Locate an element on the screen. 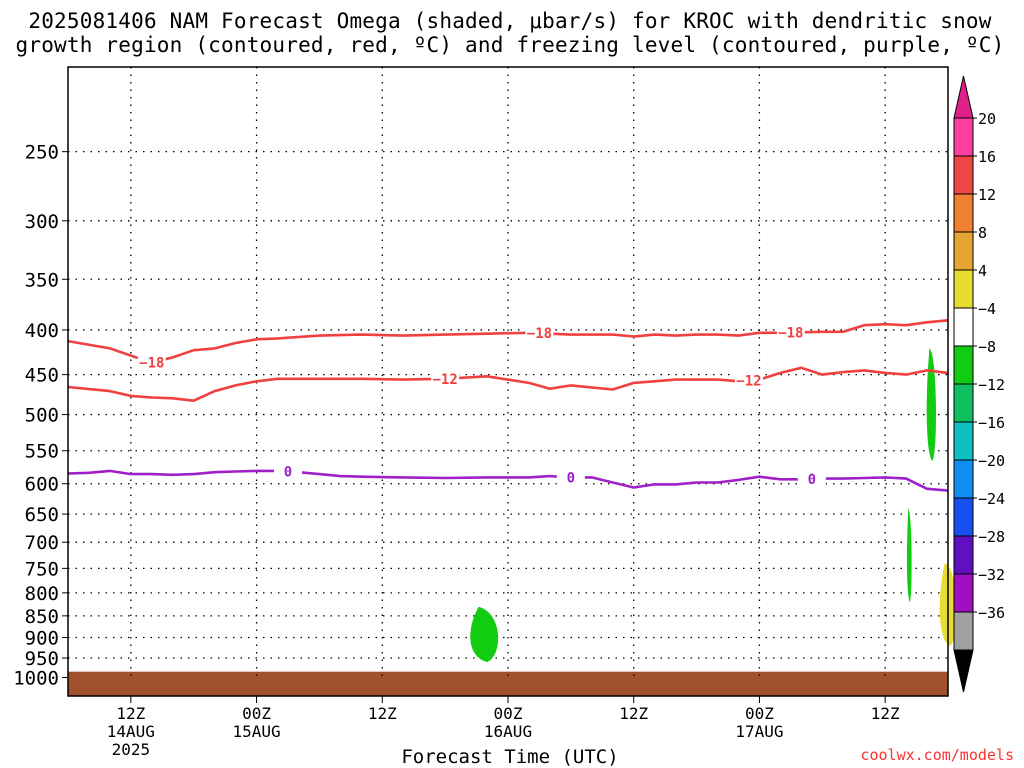  colorbar-label-3: 8 is located at coordinates (982, 233).